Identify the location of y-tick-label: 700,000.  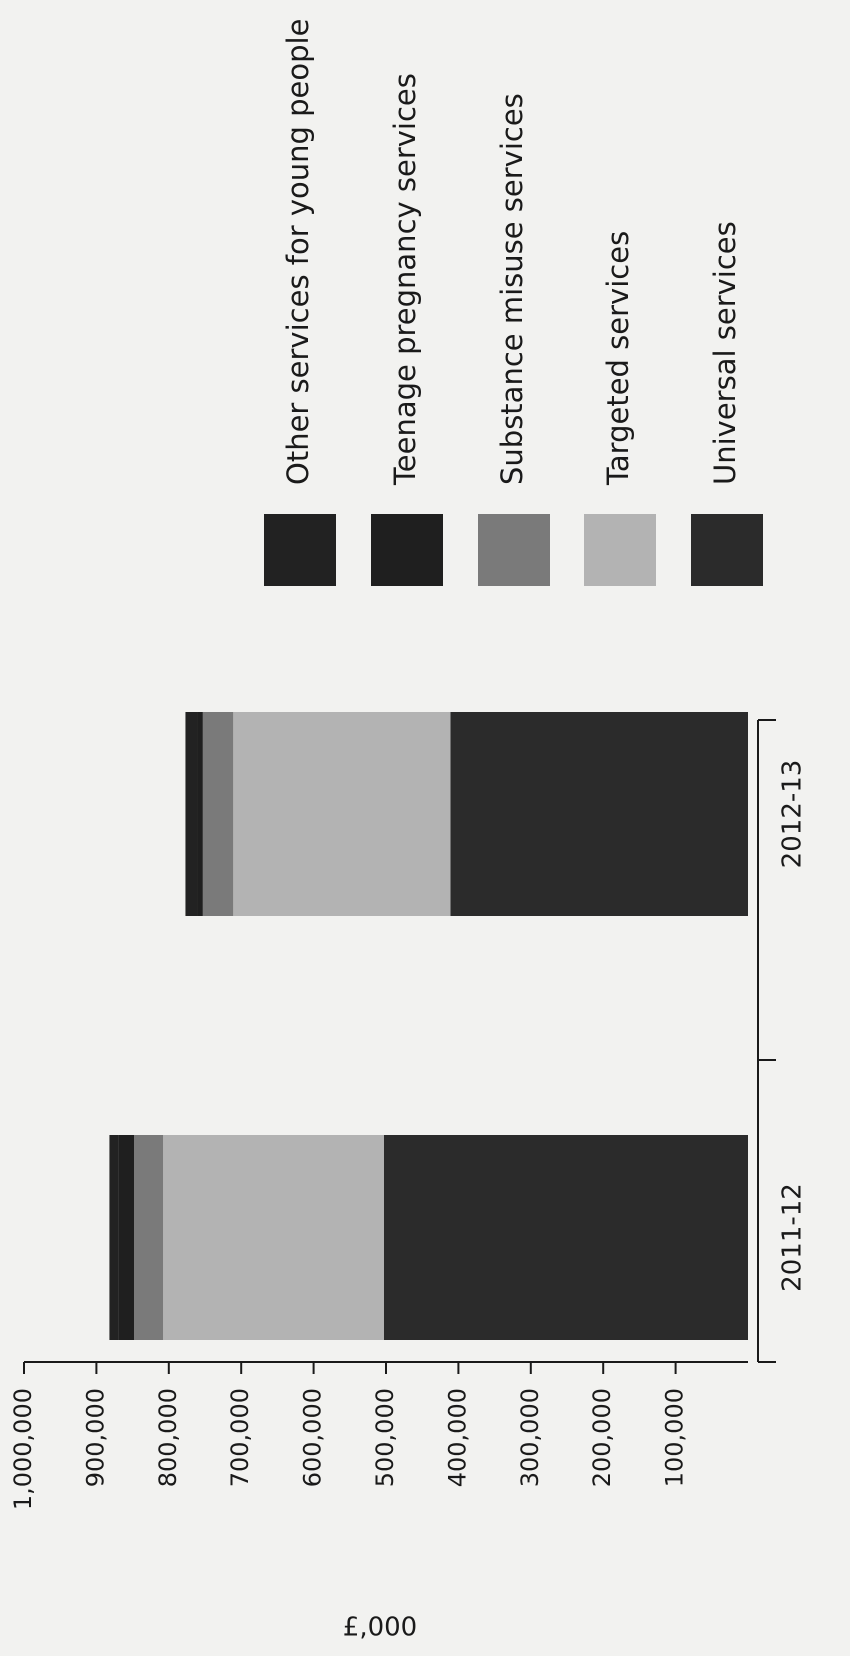
(240, 1437).